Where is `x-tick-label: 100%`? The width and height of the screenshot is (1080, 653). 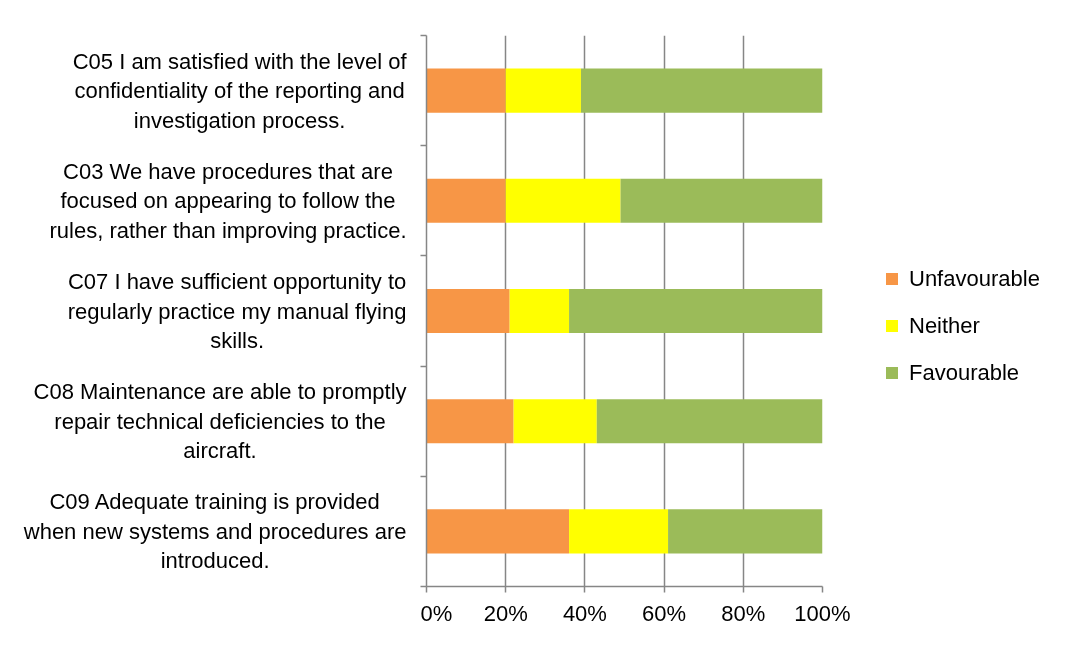 x-tick-label: 100% is located at coordinates (822, 613).